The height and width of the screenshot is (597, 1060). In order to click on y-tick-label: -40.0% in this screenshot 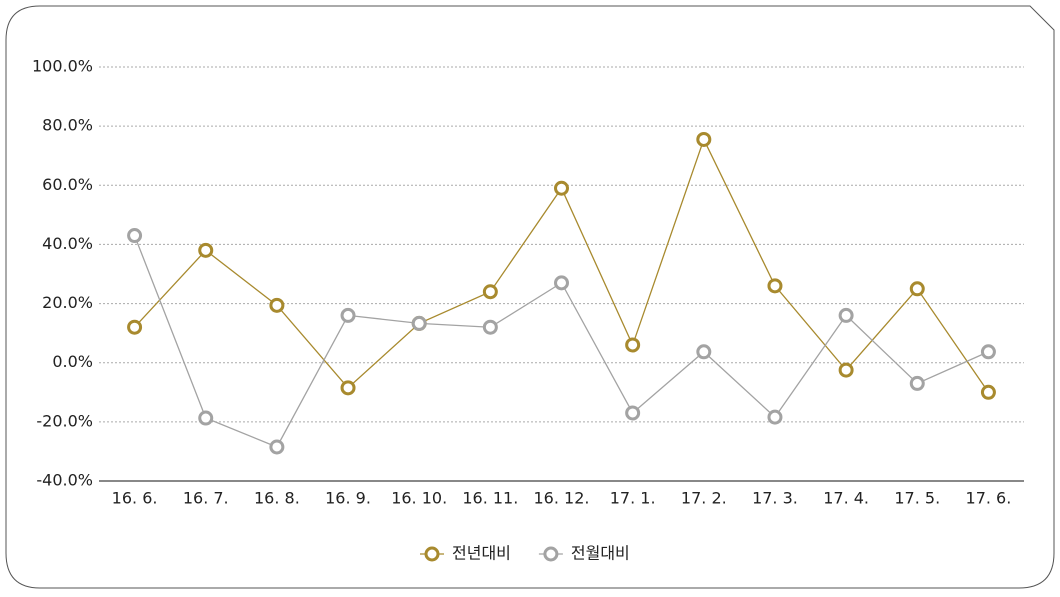, I will do `click(64, 480)`.